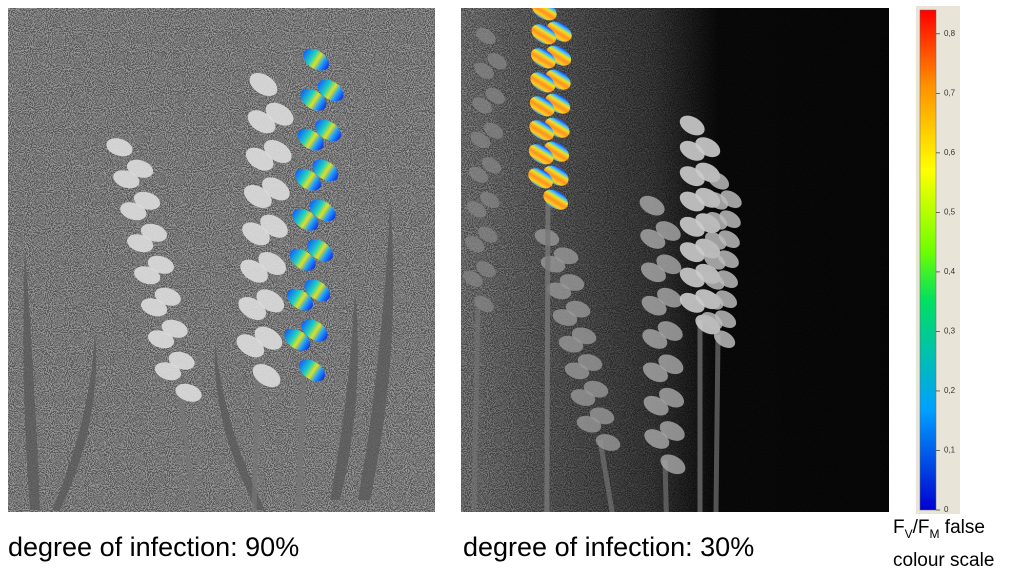 This screenshot has width=1024, height=576. Describe the element at coordinates (608, 547) in the screenshot. I see `caption: degree of infection: 30%` at that location.